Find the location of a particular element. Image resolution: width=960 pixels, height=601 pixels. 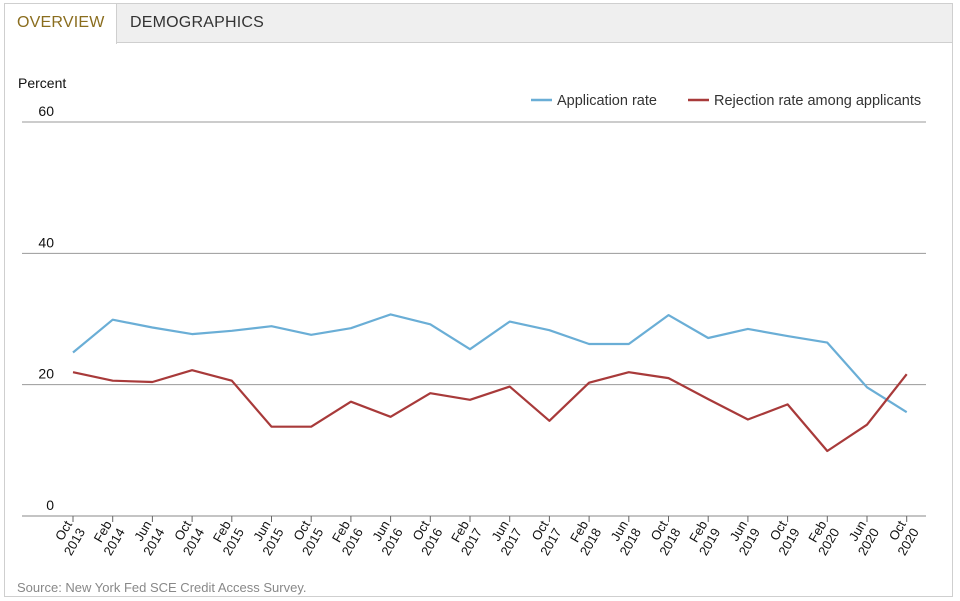

legend-label-application: Application rate is located at coordinates (607, 101).